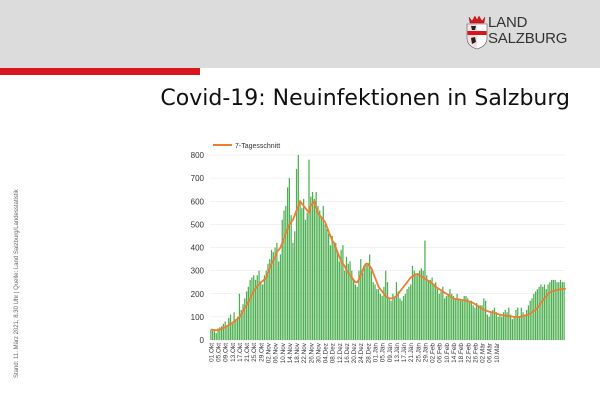  What do you see at coordinates (100, 71) in the screenshot?
I see `accent-bar` at bounding box center [100, 71].